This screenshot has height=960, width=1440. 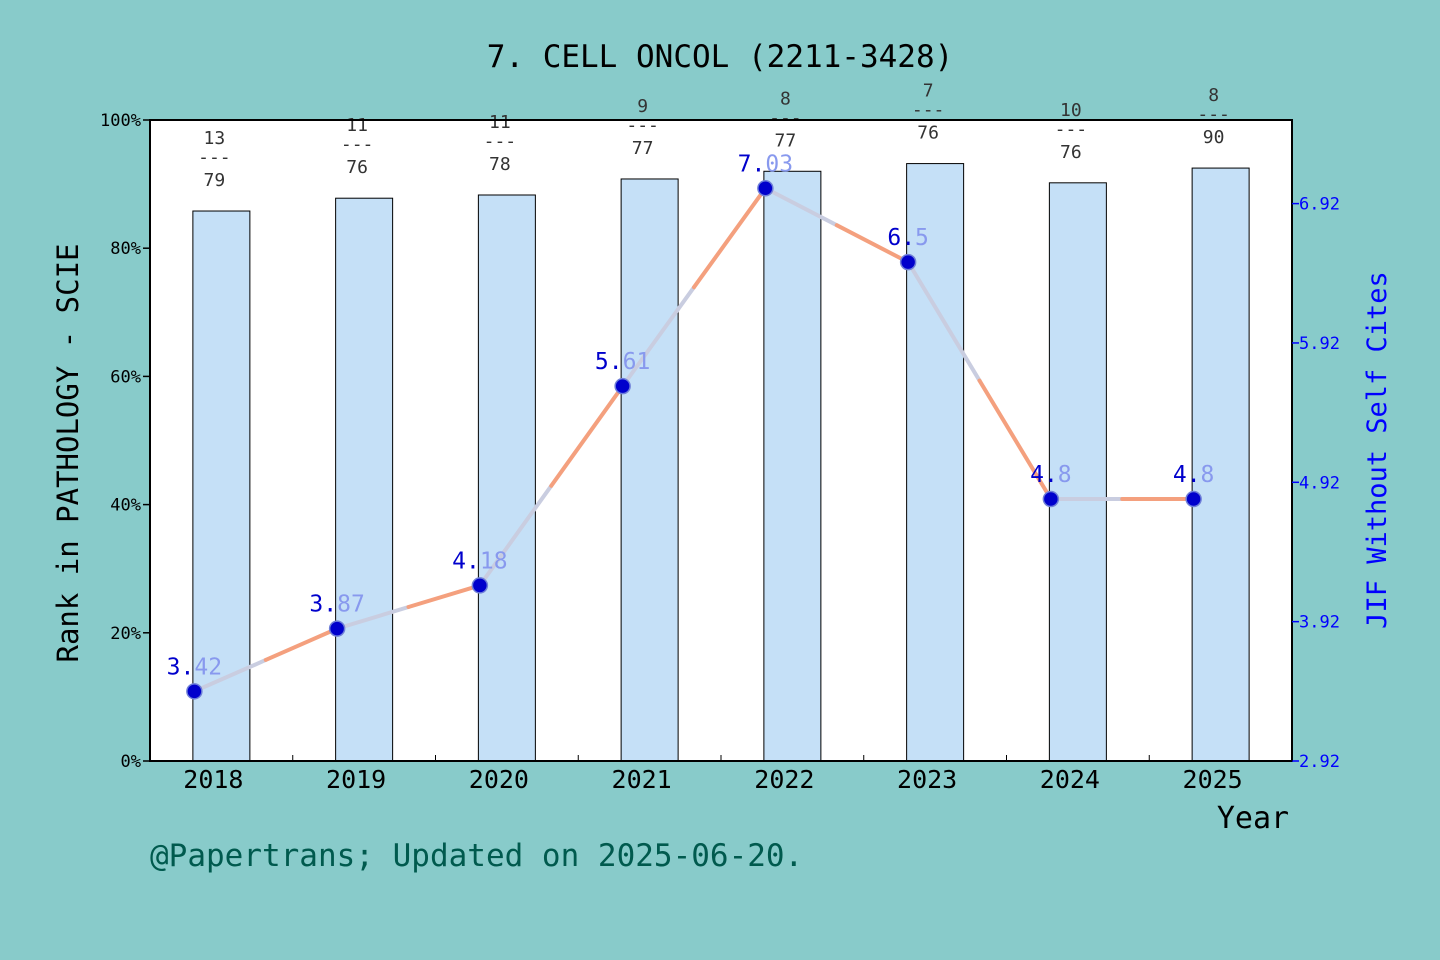 What do you see at coordinates (120, 121) in the screenshot?
I see `y-tick-label: 100%` at bounding box center [120, 121].